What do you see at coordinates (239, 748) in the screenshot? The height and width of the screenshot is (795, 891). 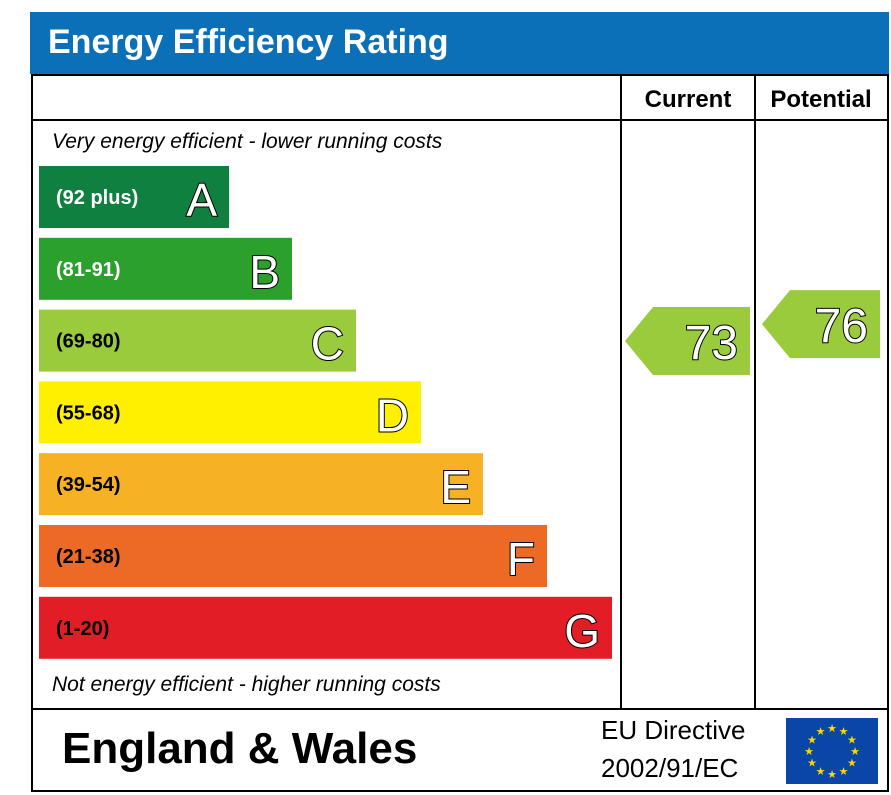 I see `region-label: England & Wales` at bounding box center [239, 748].